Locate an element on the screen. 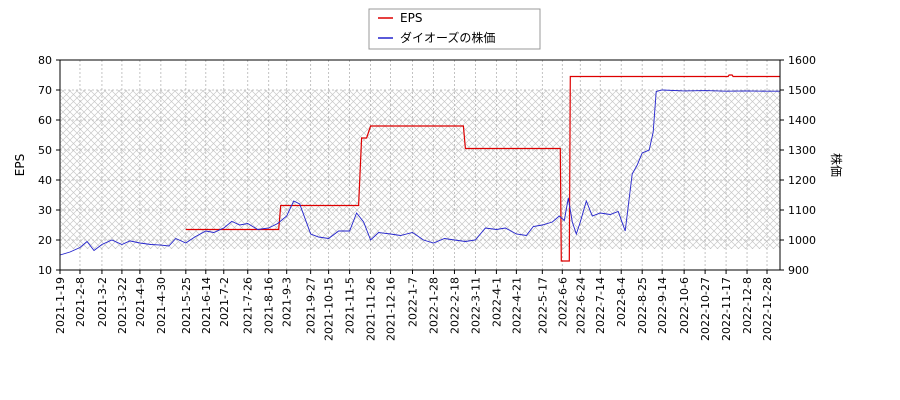 The height and width of the screenshot is (400, 900). x-tick-label: 2022-6-6 is located at coordinates (562, 302).